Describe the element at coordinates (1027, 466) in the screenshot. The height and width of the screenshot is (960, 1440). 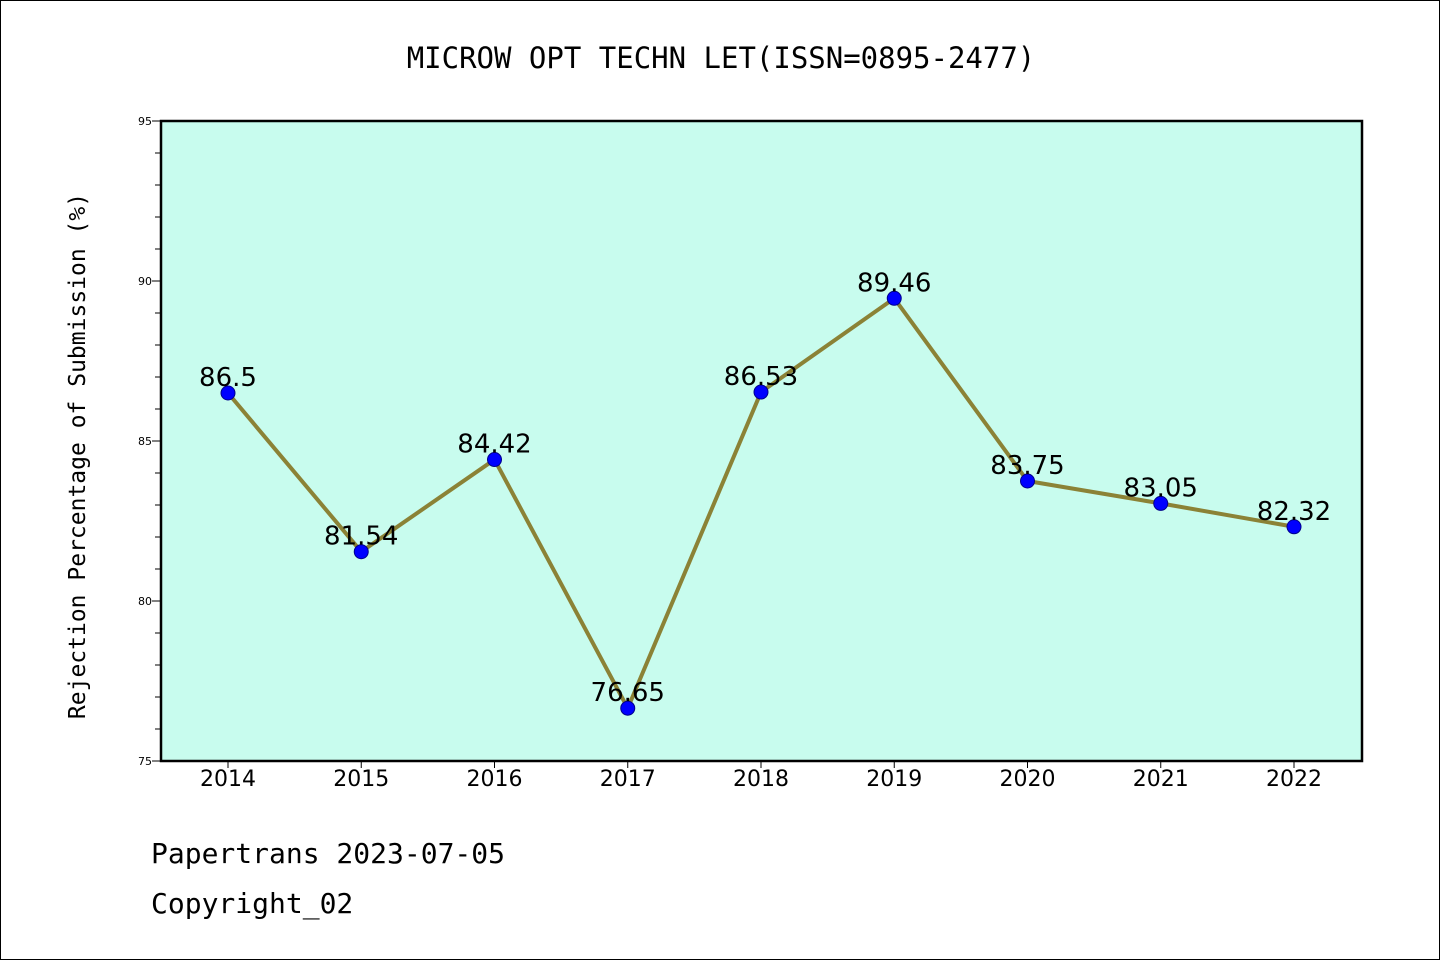
I see `data-label: 83.75` at that location.